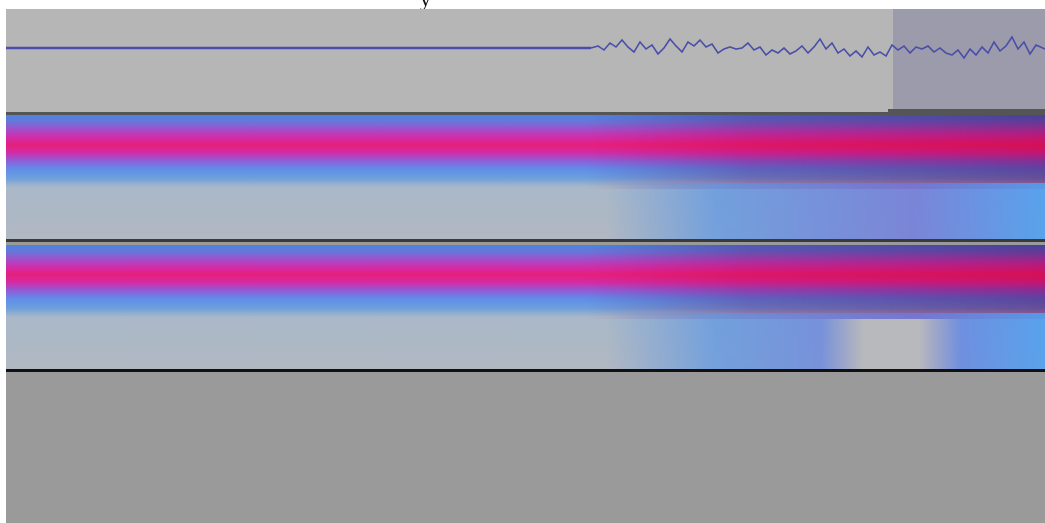 Image resolution: width=1045 pixels, height=523 pixels. I want to click on spectrogram-silence-gap, so click(891, 344).